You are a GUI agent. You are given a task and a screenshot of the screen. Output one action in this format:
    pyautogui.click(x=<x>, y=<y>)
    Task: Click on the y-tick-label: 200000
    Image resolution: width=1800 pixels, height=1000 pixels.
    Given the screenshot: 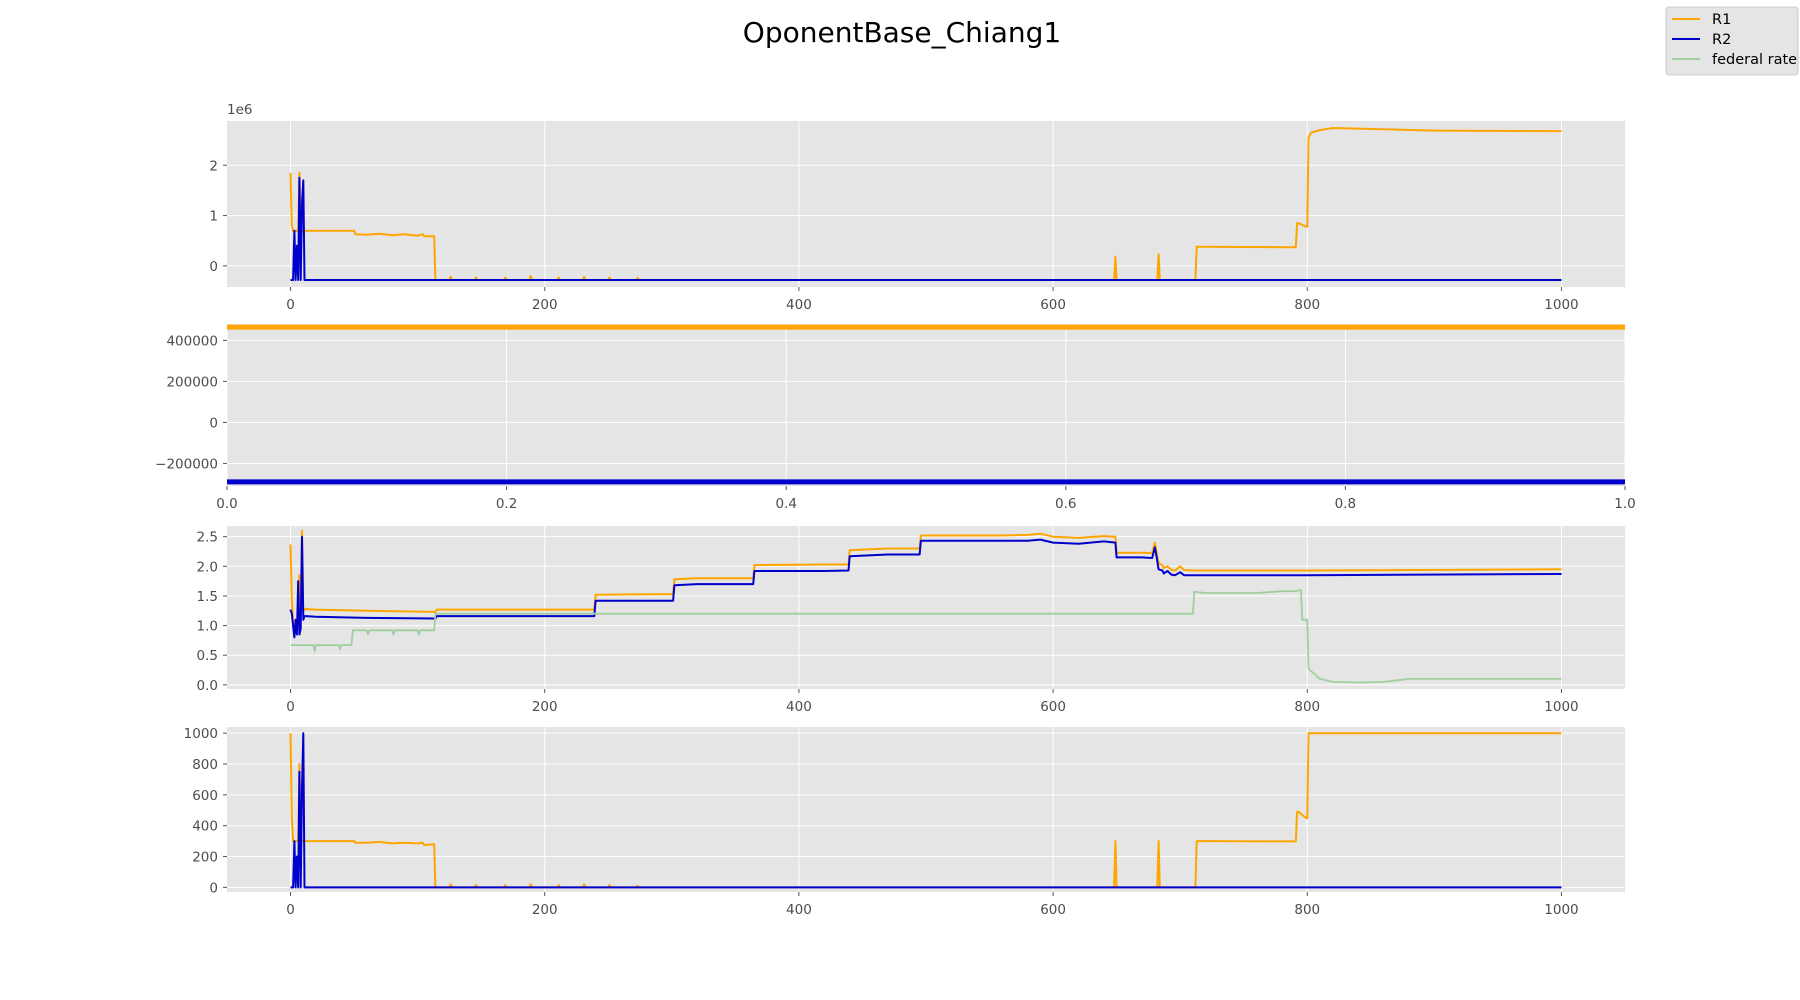 What is the action you would take?
    pyautogui.click(x=192, y=382)
    